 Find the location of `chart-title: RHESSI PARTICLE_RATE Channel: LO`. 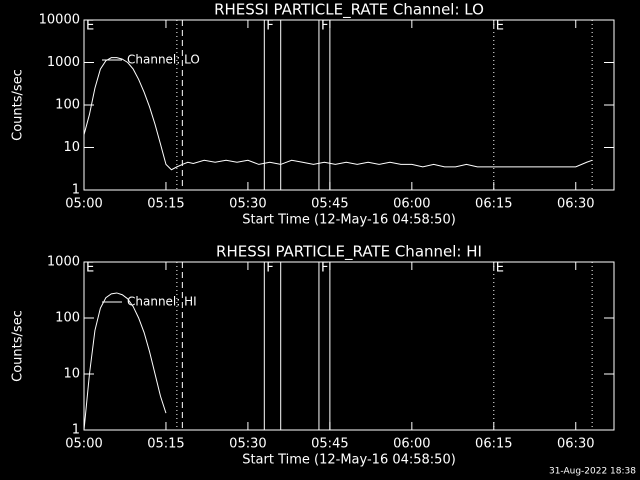

chart-title: RHESSI PARTICLE_RATE Channel: LO is located at coordinates (349, 10).